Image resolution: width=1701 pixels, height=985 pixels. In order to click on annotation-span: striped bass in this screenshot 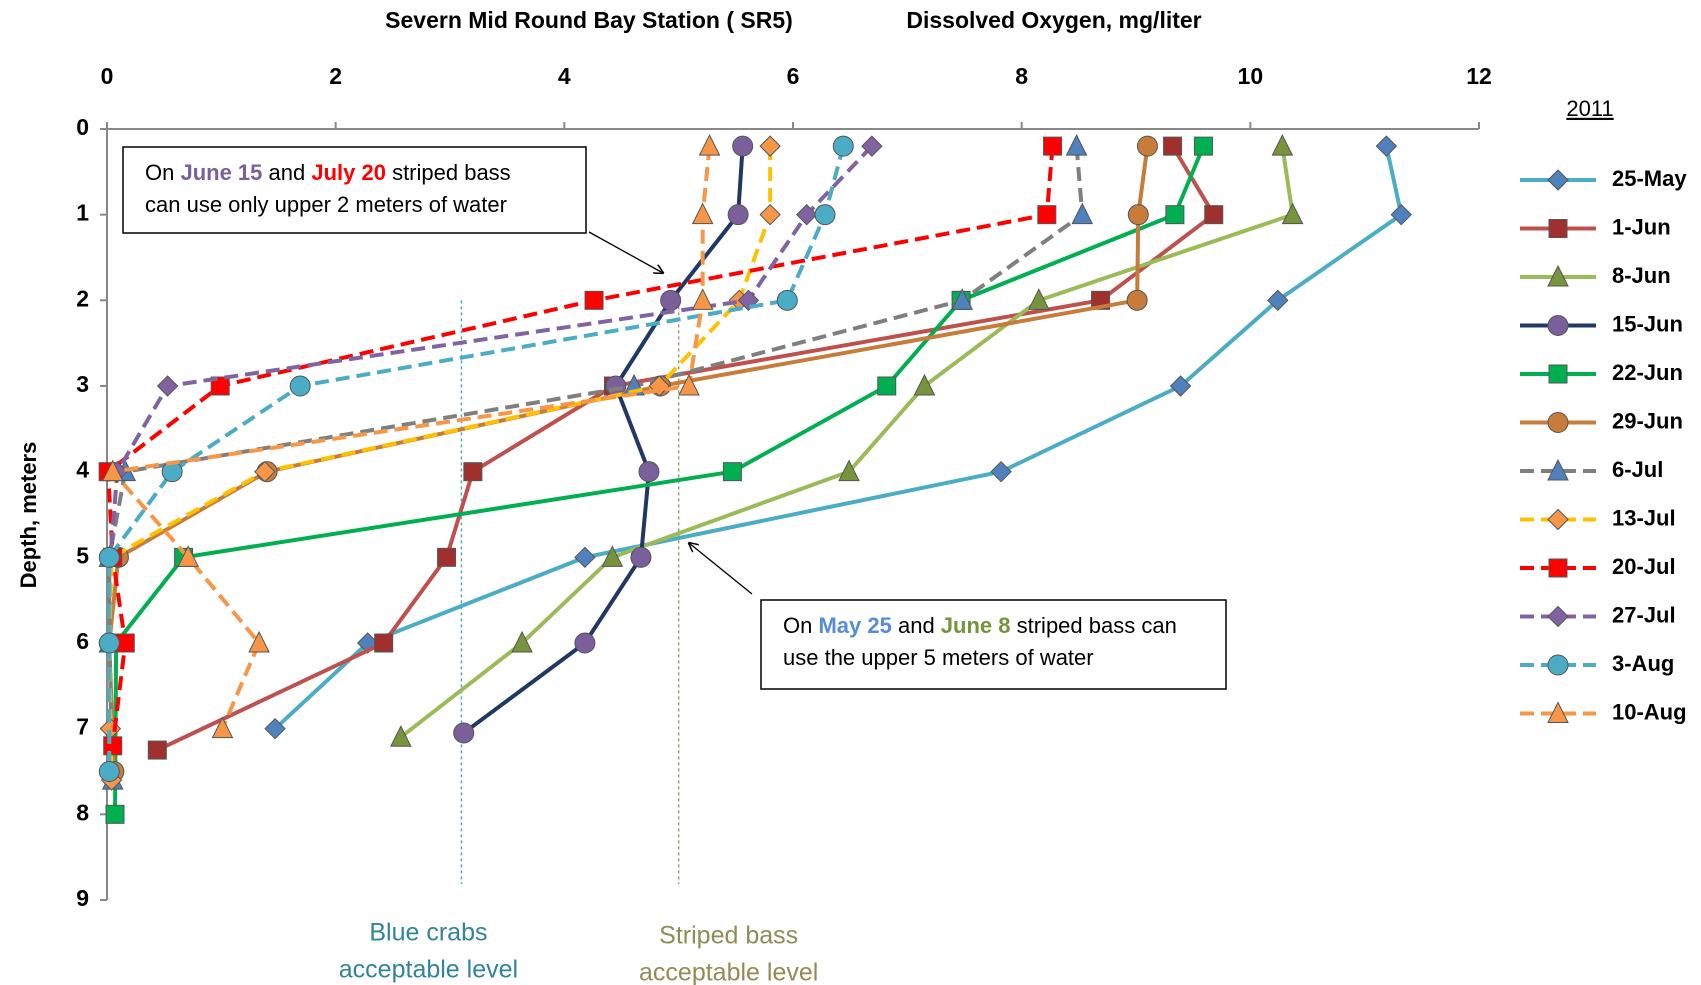, I will do `click(448, 172)`.